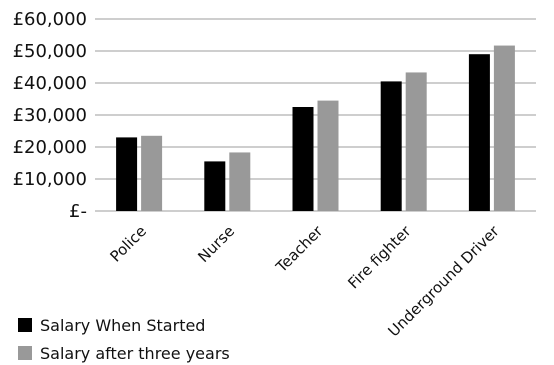 The image size is (554, 365). What do you see at coordinates (216, 244) in the screenshot?
I see `x-category-label: Nurse` at bounding box center [216, 244].